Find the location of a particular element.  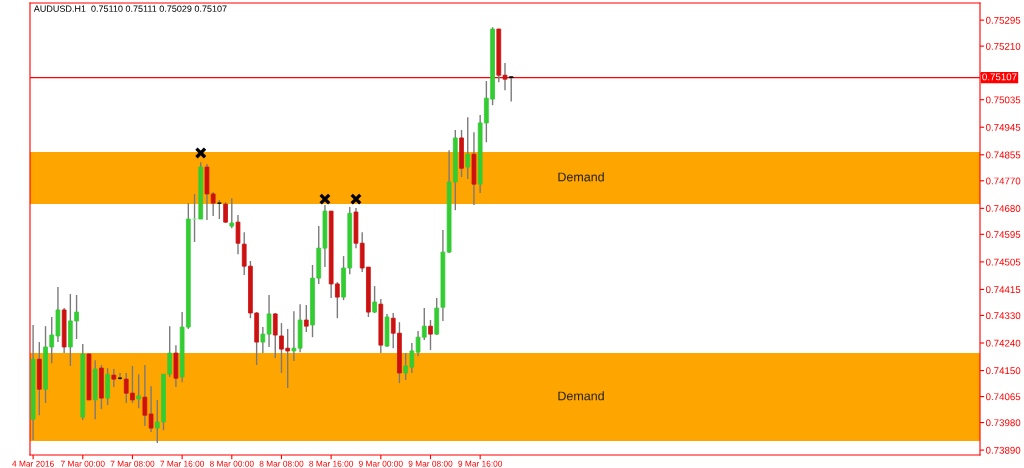

y-tick-label: 0.74240 is located at coordinates (1003, 343).